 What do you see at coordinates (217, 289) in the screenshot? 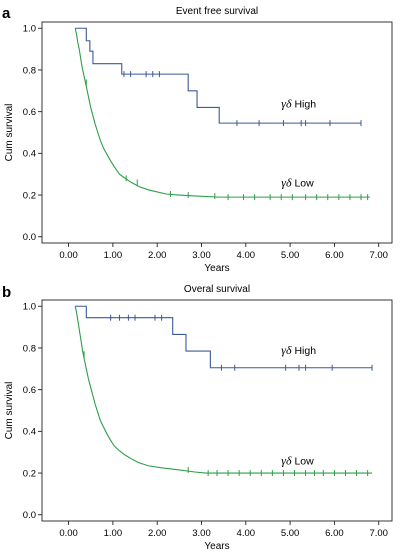
I see `chart-title: Overal survival` at bounding box center [217, 289].